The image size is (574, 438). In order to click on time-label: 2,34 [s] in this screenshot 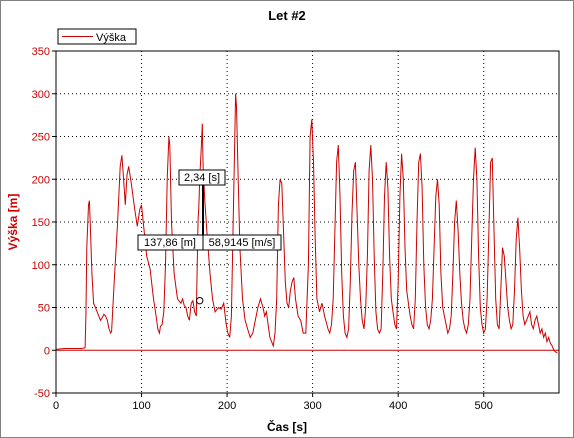, I will do `click(202, 178)`.